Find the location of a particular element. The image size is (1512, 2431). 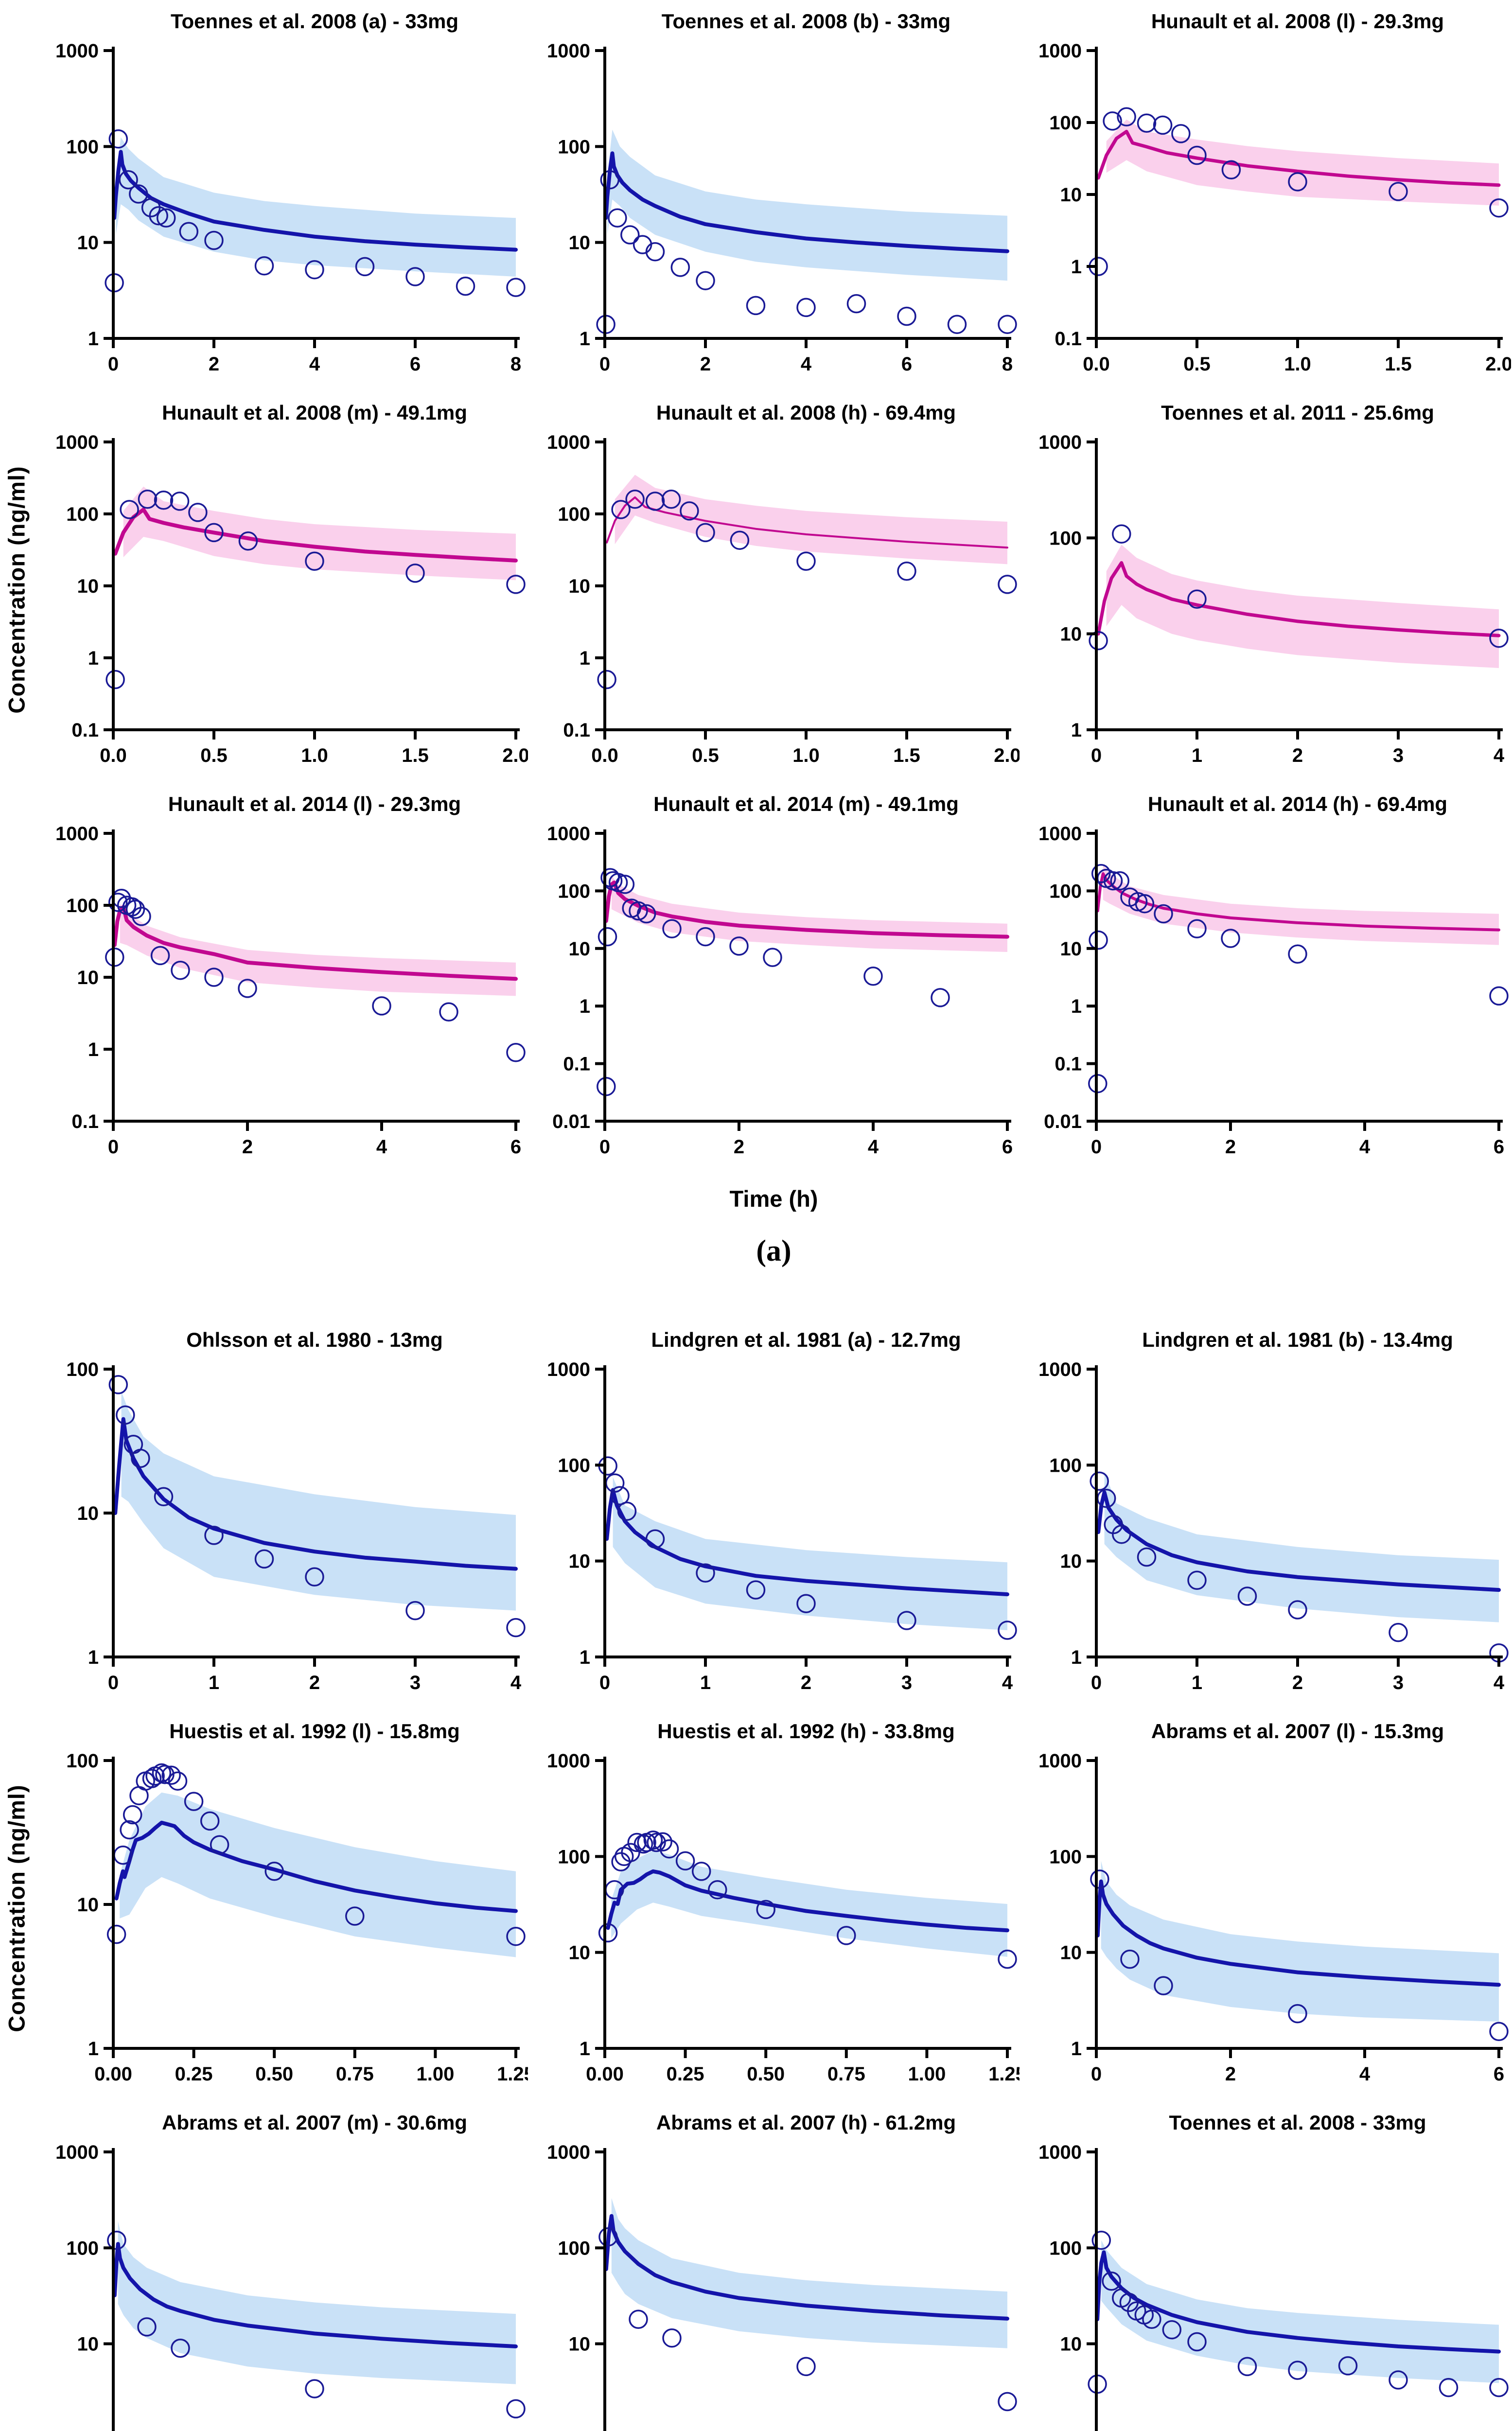

x-tick-label: 0.25 is located at coordinates (685, 2074).